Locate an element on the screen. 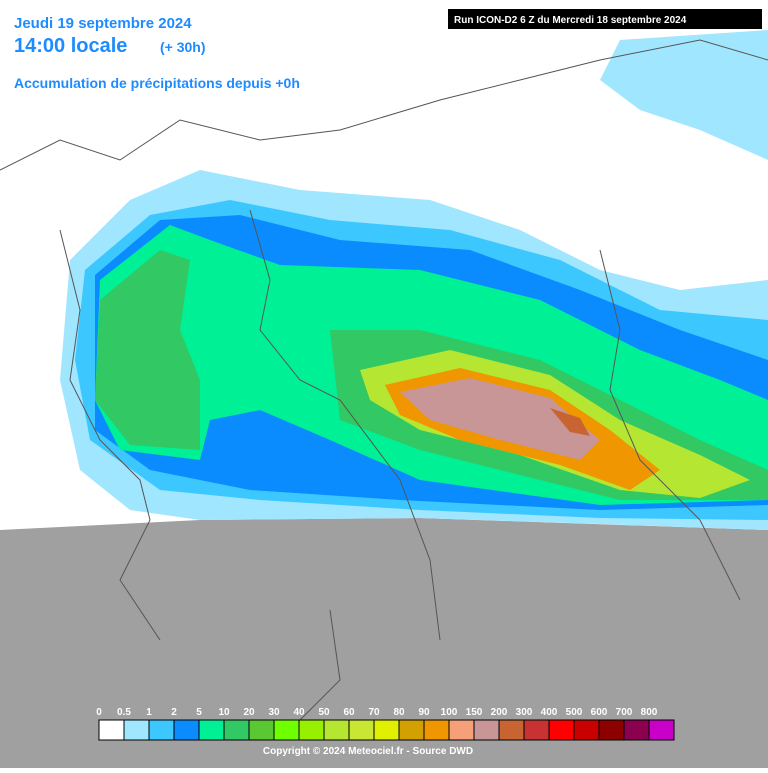 This screenshot has width=768, height=773. legend-label: 300 is located at coordinates (524, 712).